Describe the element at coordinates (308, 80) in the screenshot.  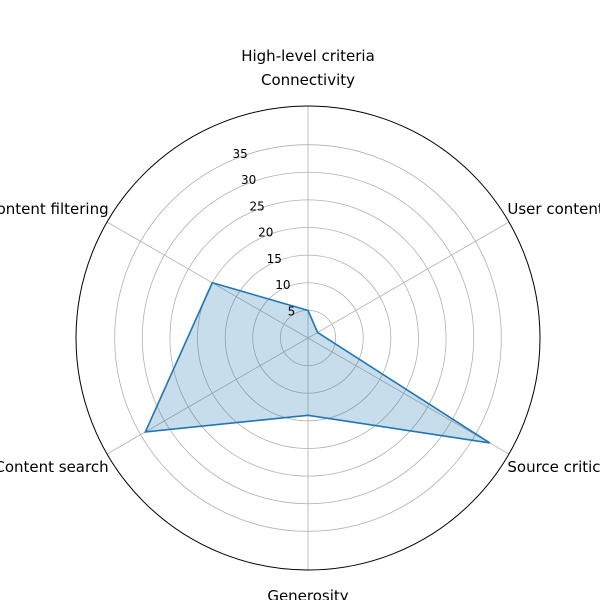
I see `category-label-0: Connectivity` at that location.